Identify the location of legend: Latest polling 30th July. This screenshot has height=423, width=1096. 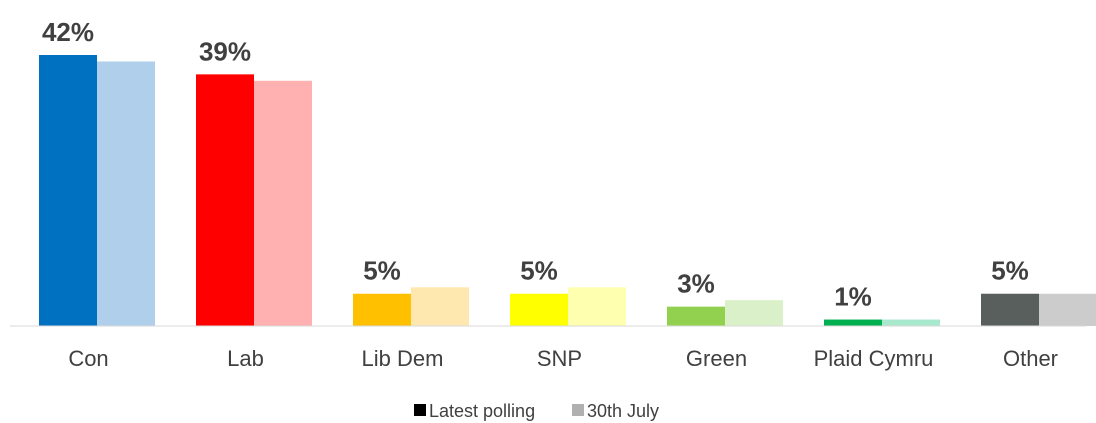
(536, 411).